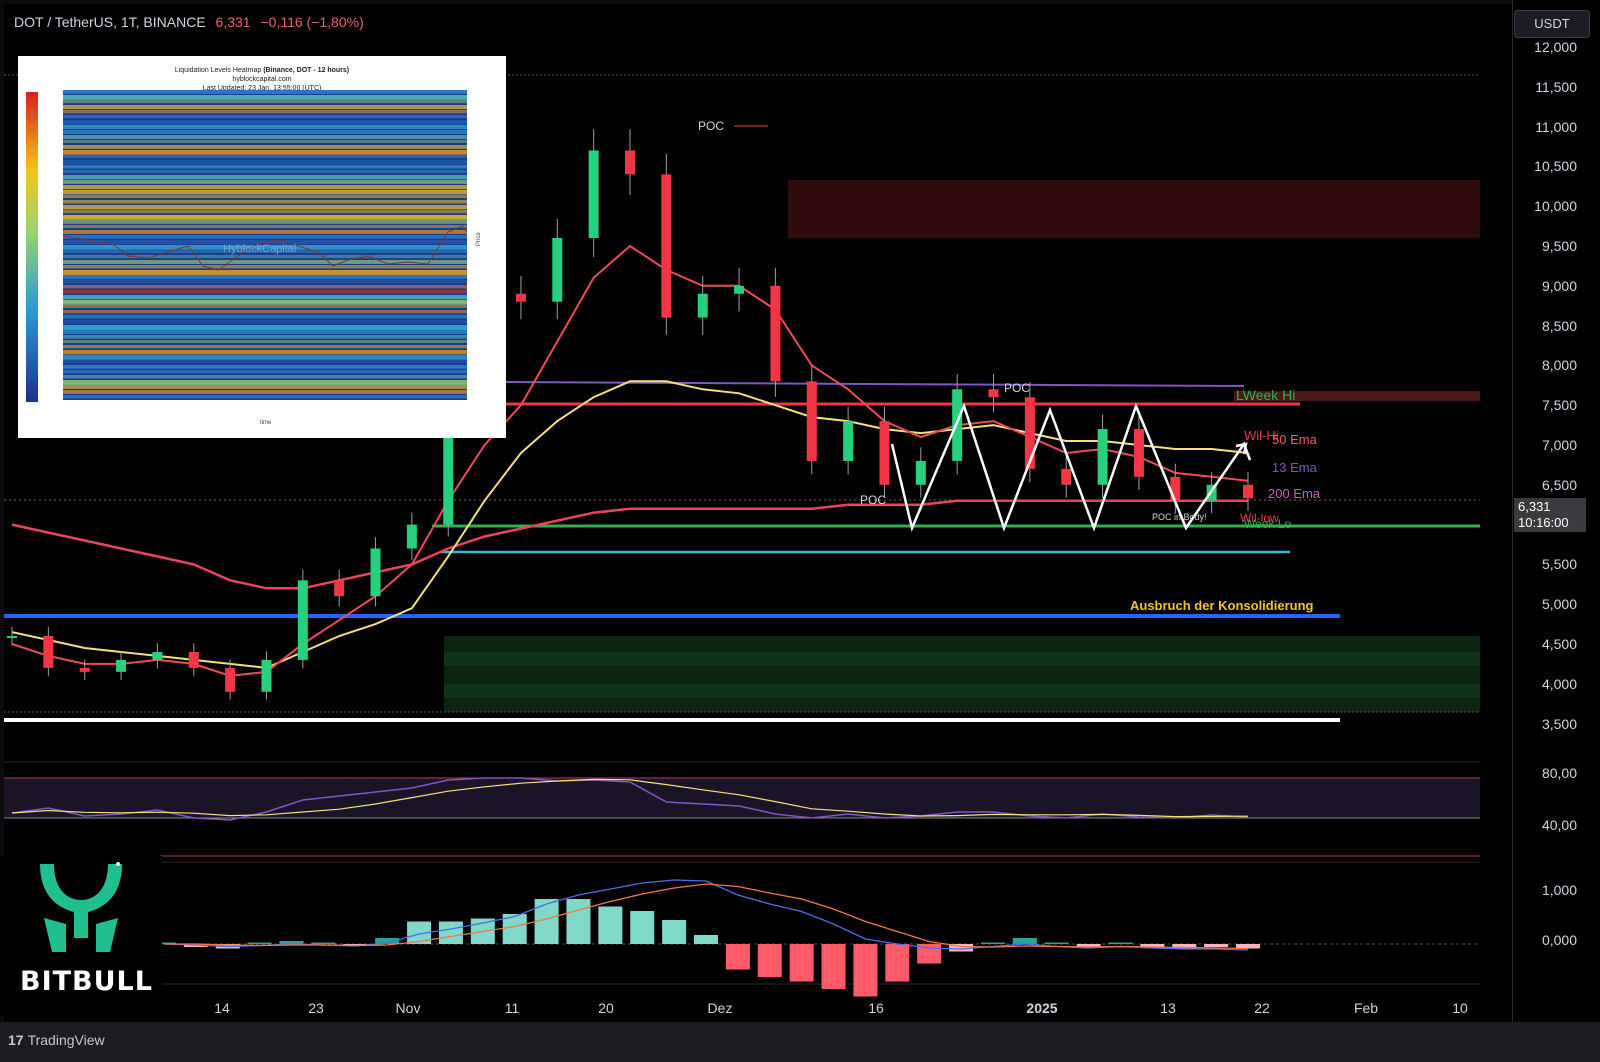  Describe the element at coordinates (1534, 506) in the screenshot. I see `current-price-value: 6,331` at that location.